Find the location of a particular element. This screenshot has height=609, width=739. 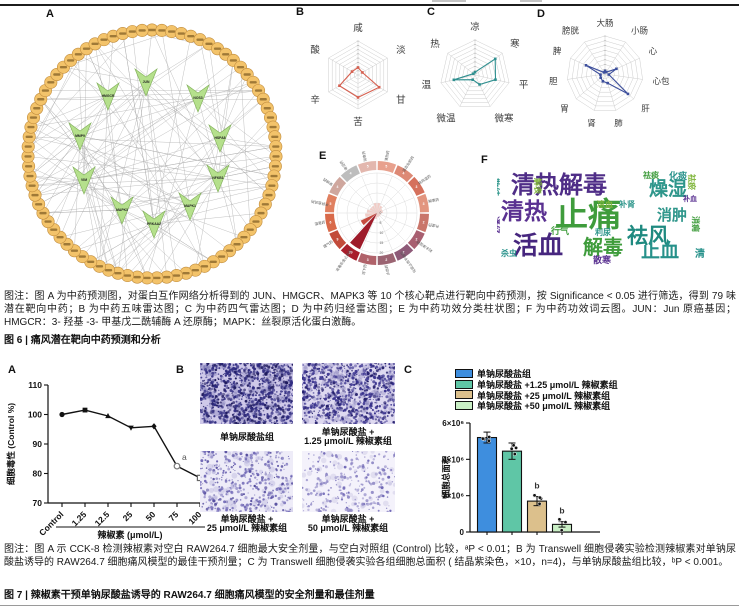

svg-text: 80 is located at coordinates (38, 474).